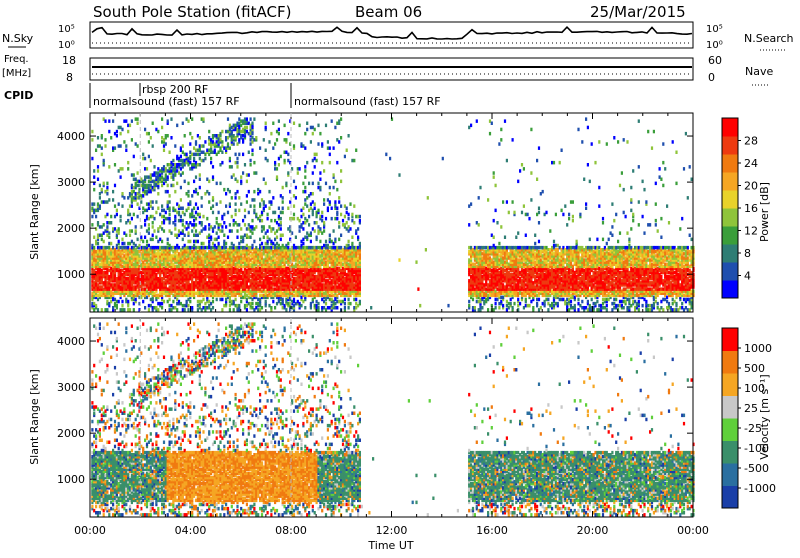  Describe the element at coordinates (18, 95) in the screenshot. I see `cpid-label: CPID` at that location.